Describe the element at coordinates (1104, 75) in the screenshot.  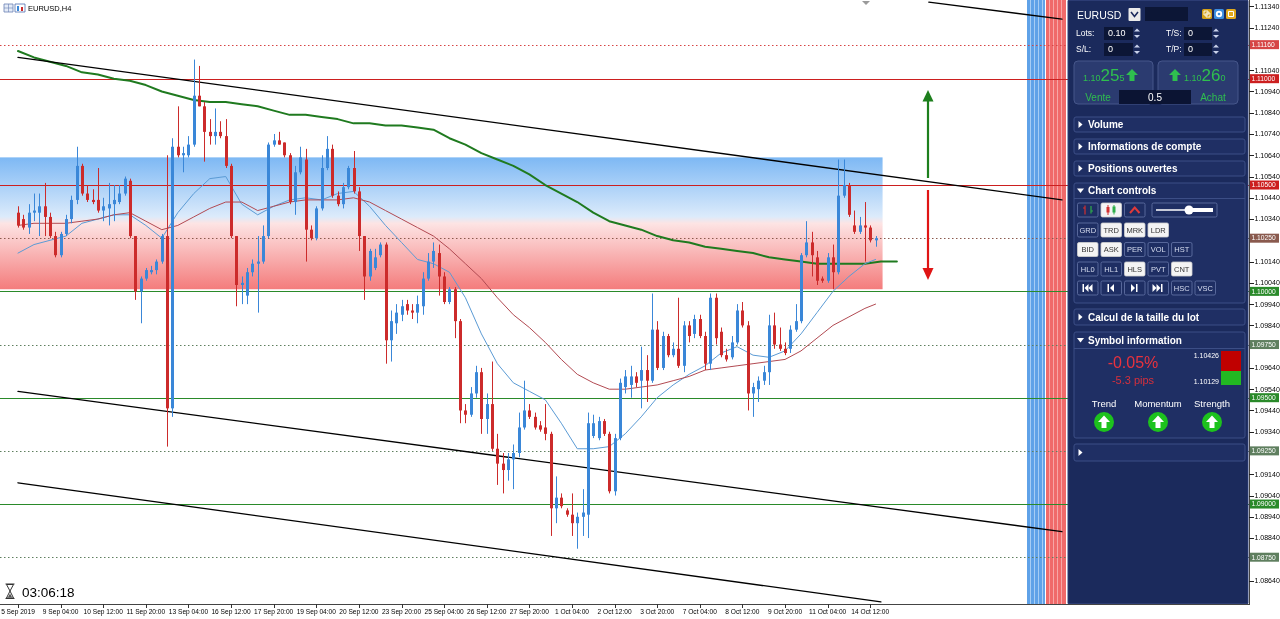
I see `annotation: 1.10255` at that location.